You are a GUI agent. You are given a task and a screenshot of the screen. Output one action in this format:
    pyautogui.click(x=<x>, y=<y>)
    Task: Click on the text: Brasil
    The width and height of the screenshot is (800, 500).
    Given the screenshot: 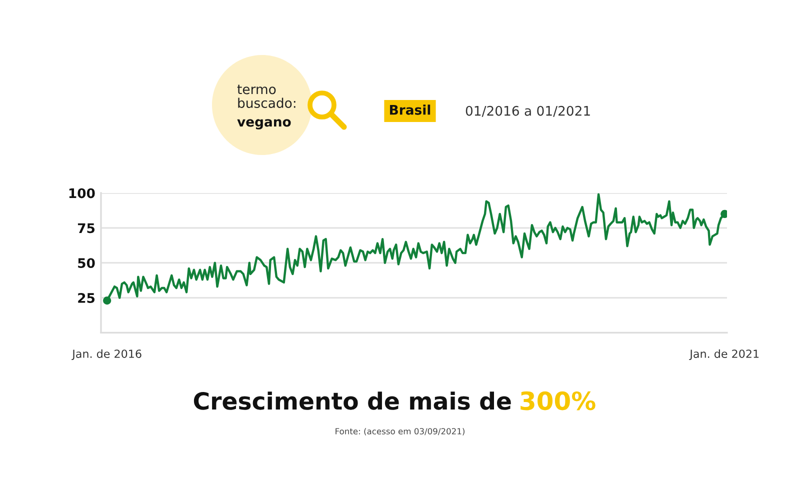 What is the action you would take?
    pyautogui.click(x=410, y=109)
    